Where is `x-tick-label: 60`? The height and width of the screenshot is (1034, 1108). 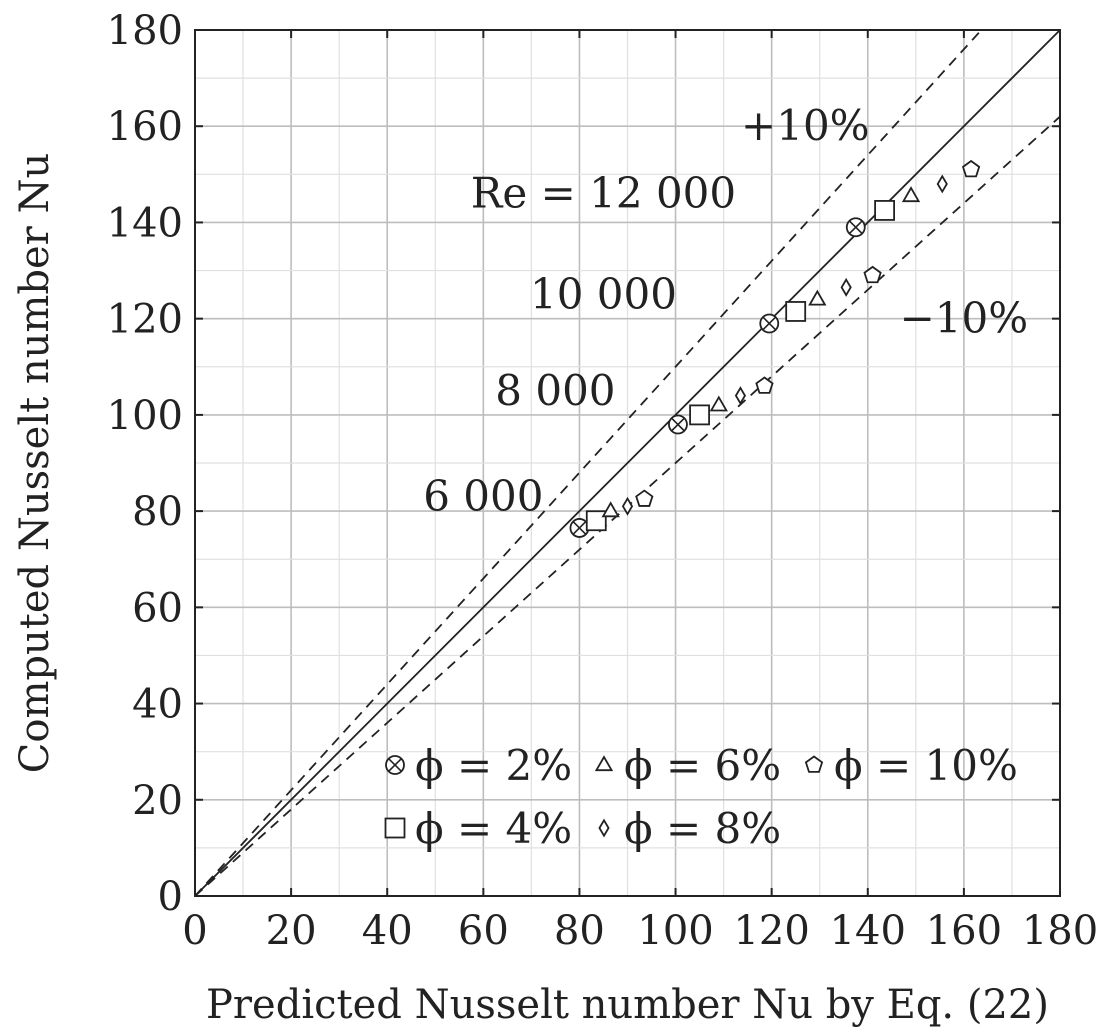
x-tick-label: 60 is located at coordinates (483, 931).